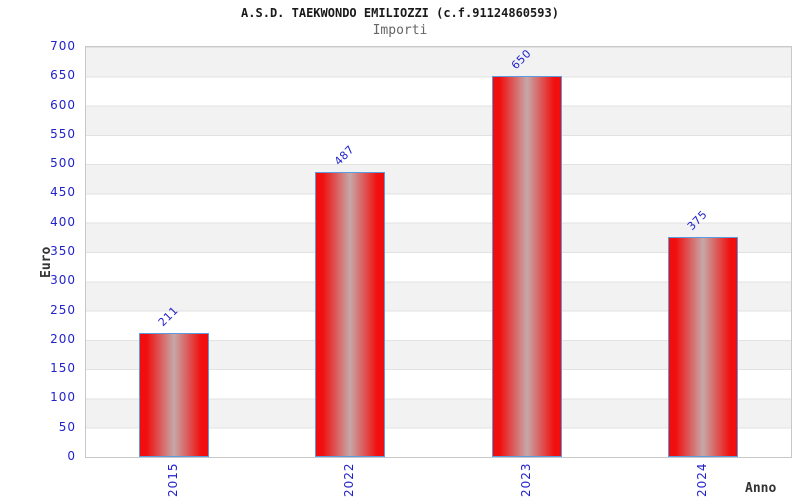  I want to click on y-tick-label: 400, so click(63, 221).